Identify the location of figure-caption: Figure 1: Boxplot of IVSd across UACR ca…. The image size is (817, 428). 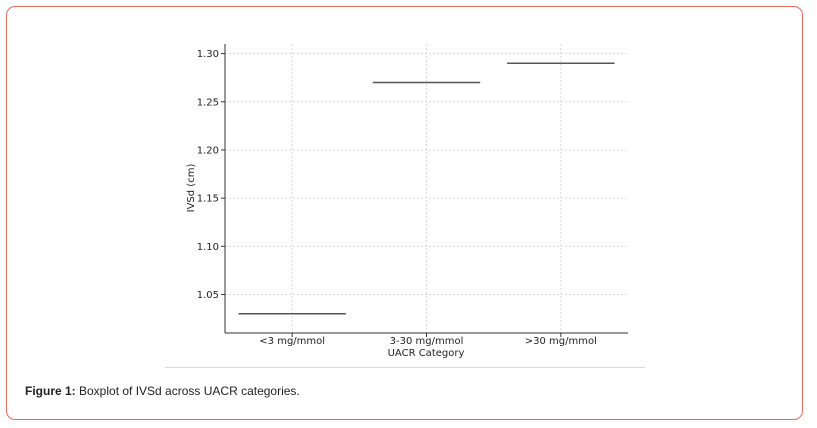
(162, 391).